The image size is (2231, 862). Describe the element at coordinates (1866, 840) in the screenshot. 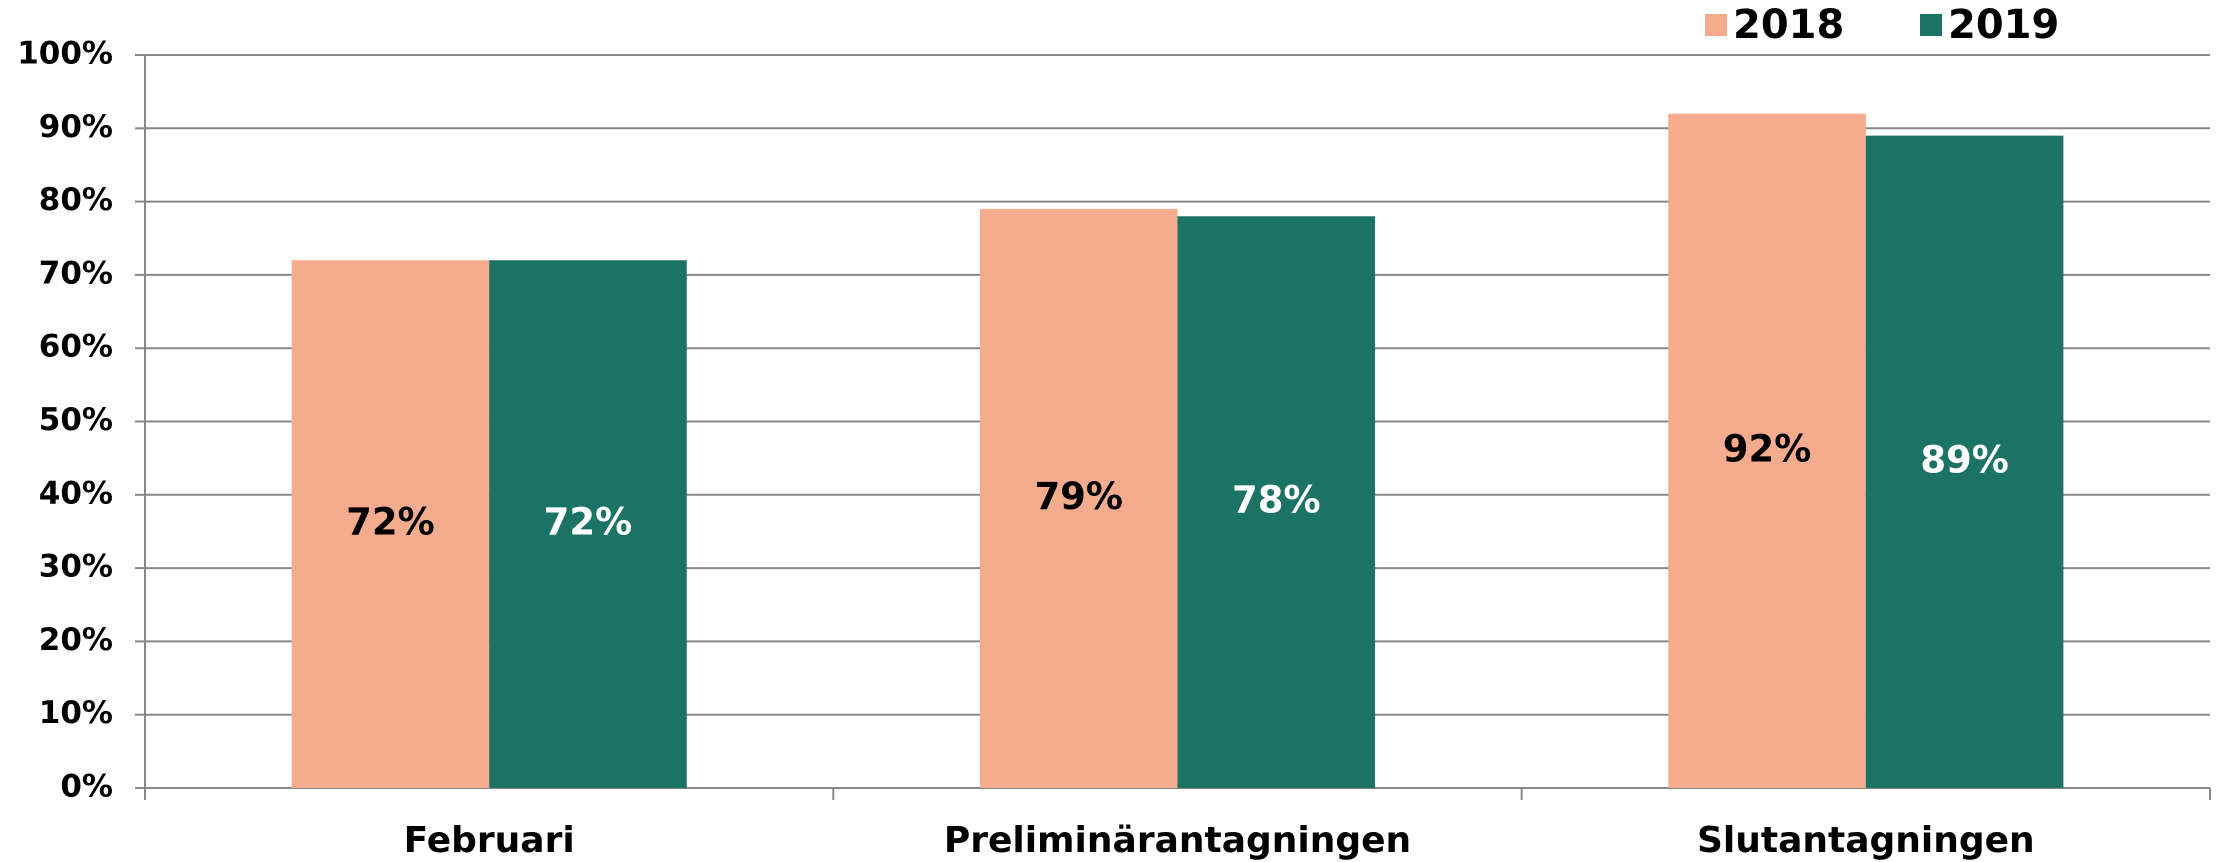

I see `x-tick-label: Slutantagningen` at that location.